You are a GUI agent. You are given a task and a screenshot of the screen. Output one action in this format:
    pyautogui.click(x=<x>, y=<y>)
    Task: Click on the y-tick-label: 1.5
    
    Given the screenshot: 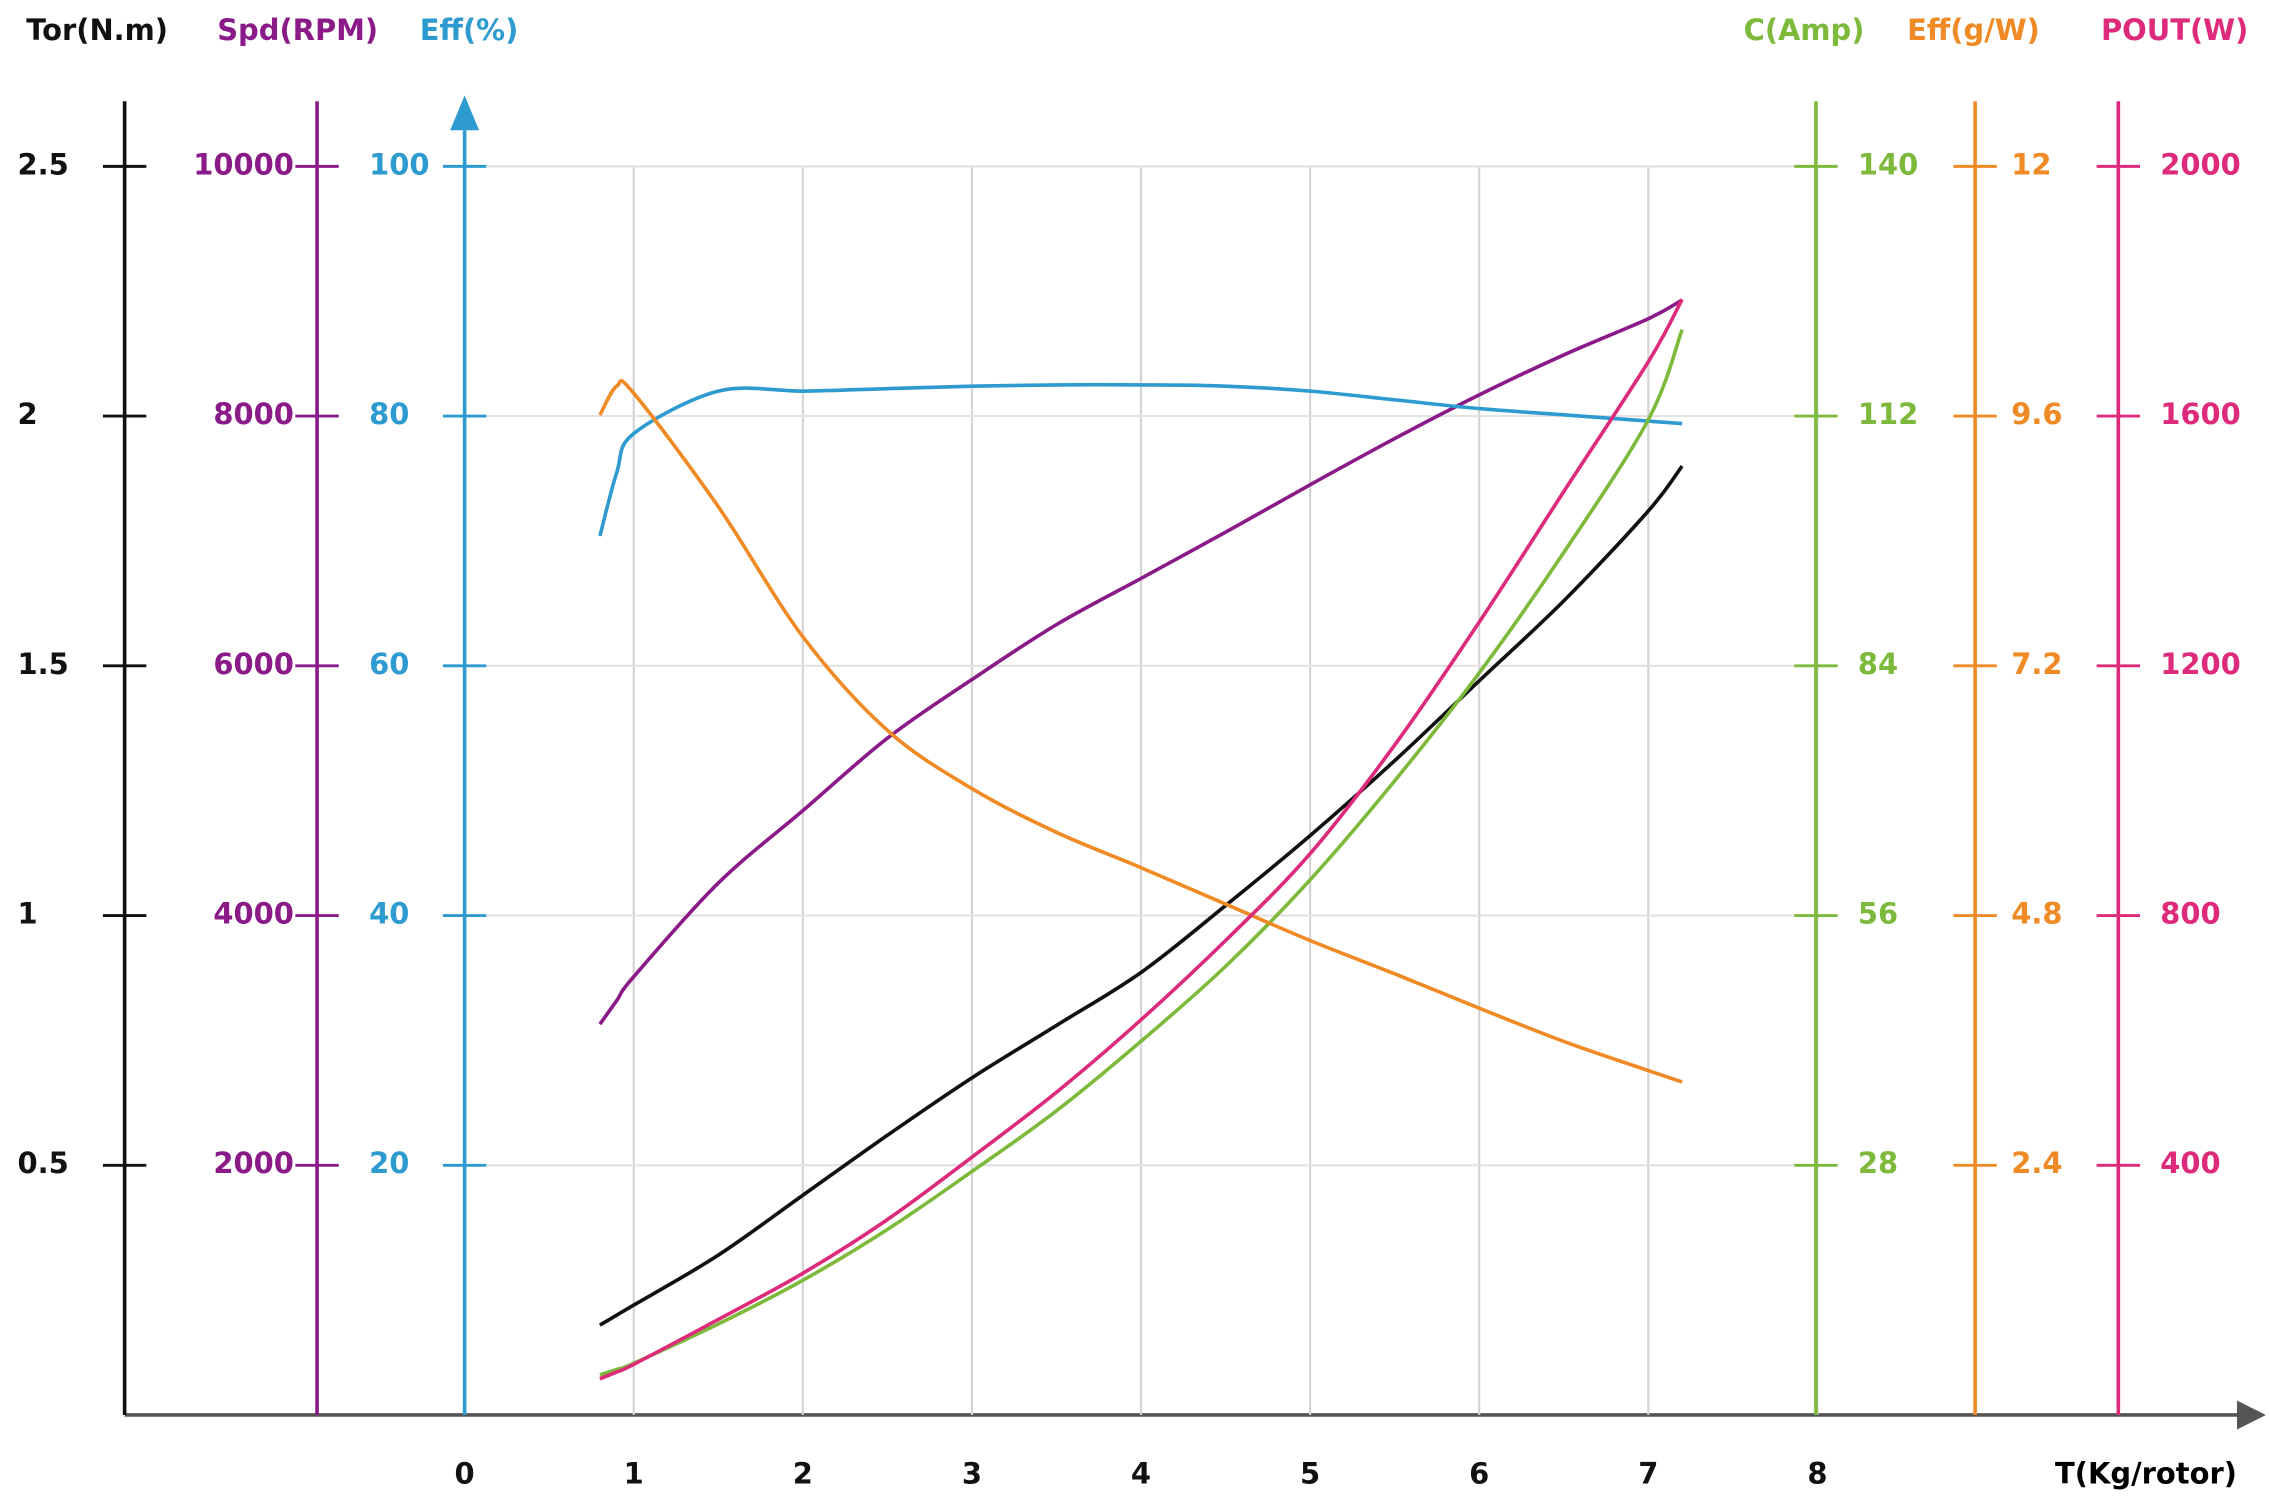 What is the action you would take?
    pyautogui.click(x=43, y=664)
    